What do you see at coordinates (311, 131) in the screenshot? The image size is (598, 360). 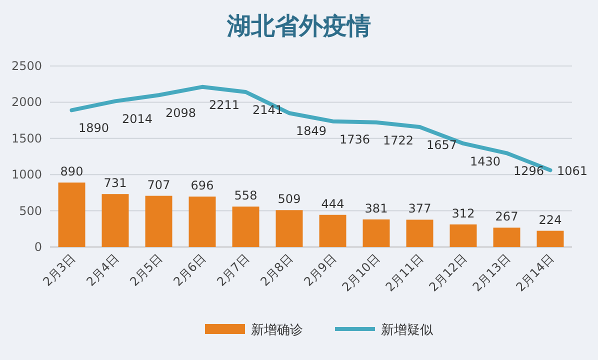 I see `data-label: 1849` at bounding box center [311, 131].